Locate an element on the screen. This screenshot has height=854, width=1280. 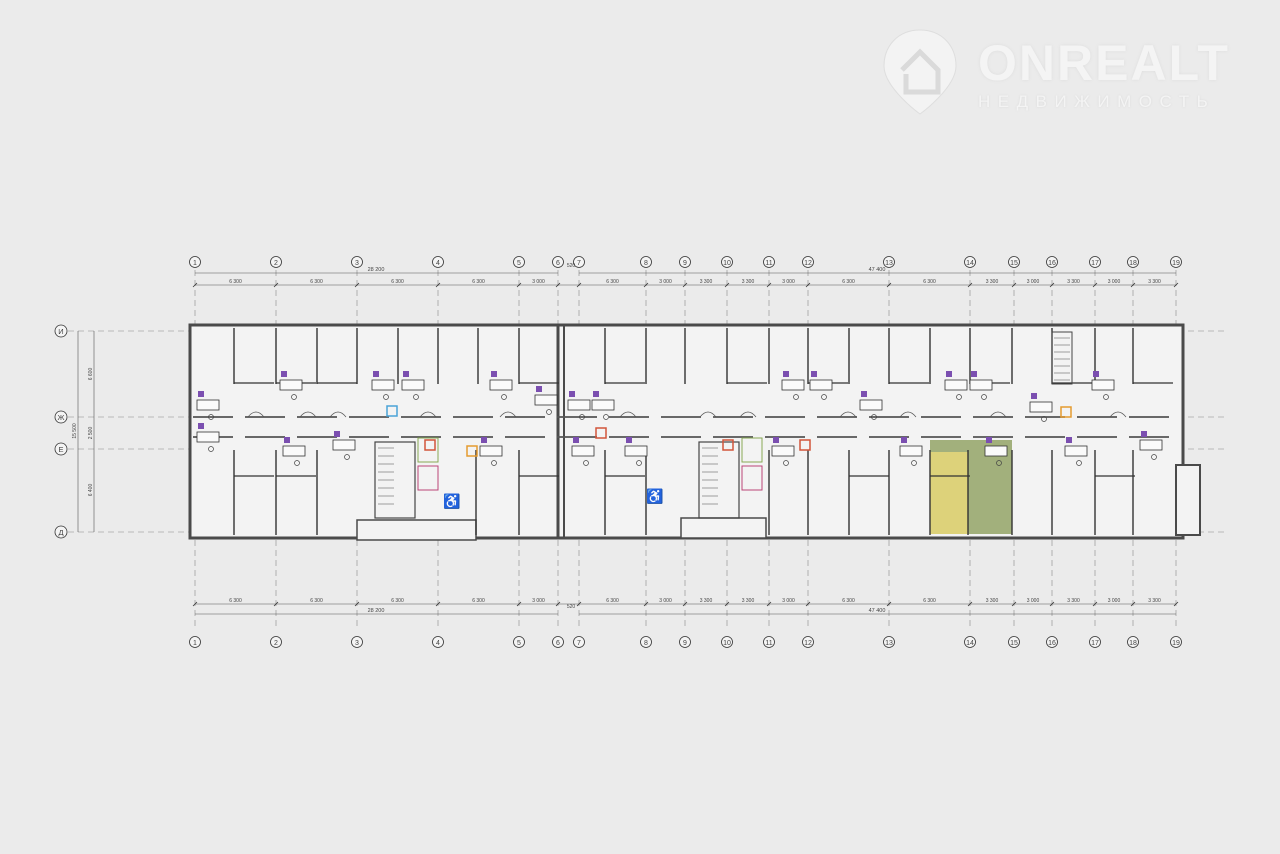
axis-label-11: 11 is located at coordinates (768, 263).